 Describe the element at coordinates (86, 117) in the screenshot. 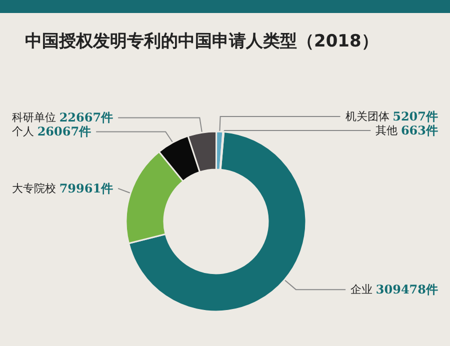

I see `data-label: 22667件` at that location.